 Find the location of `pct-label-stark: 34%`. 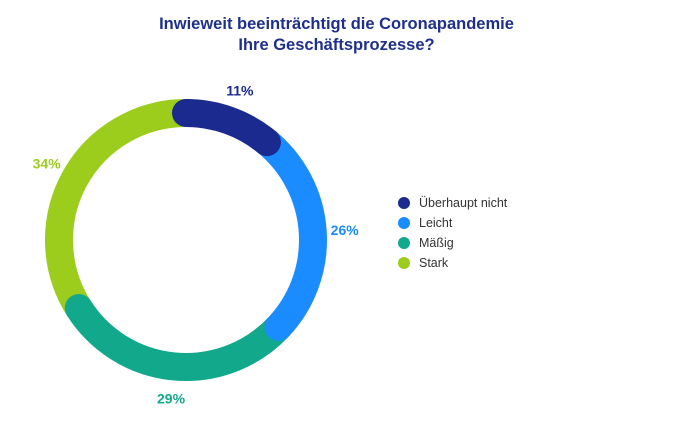

pct-label-stark: 34% is located at coordinates (47, 163).